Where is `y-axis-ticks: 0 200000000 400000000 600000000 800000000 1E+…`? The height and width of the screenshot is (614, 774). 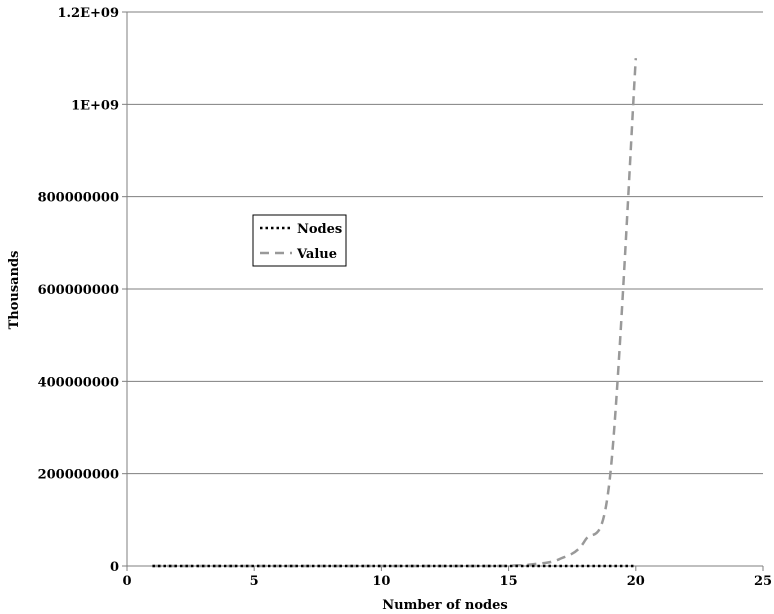 y-axis-ticks: 0 200000000 400000000 600000000 800000000 1E+… is located at coordinates (82, 290).